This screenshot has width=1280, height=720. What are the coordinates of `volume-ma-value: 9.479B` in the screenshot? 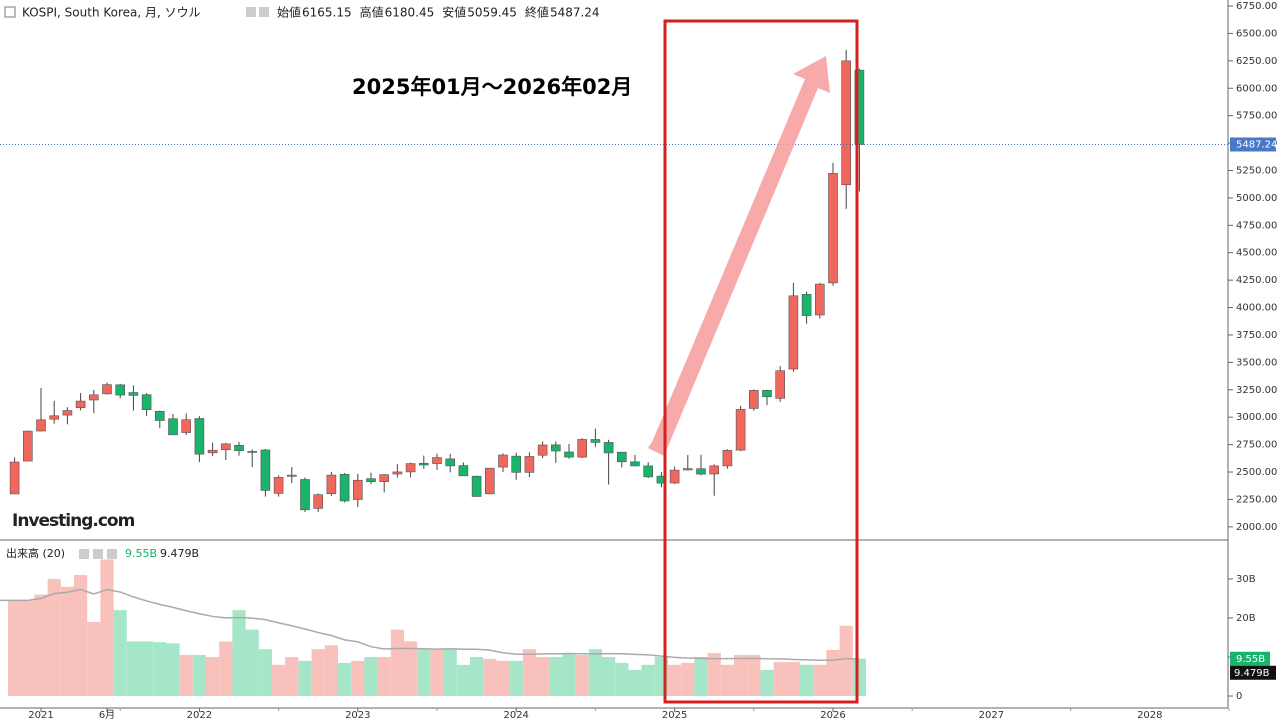 It's located at (179, 553).